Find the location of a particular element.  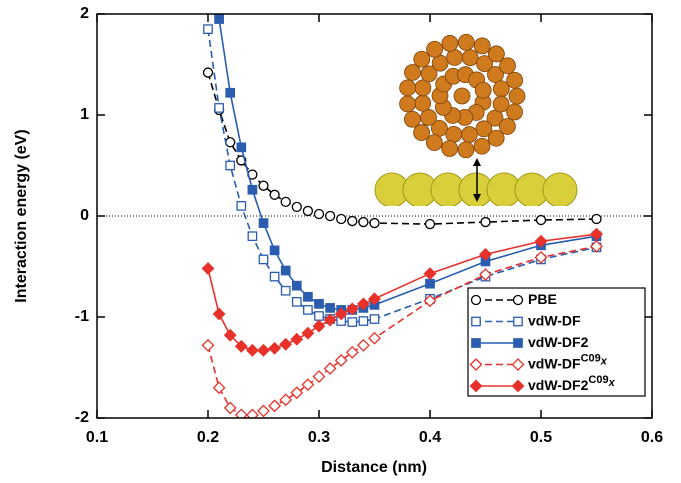

x-tick-label: 0.1 is located at coordinates (97, 437).